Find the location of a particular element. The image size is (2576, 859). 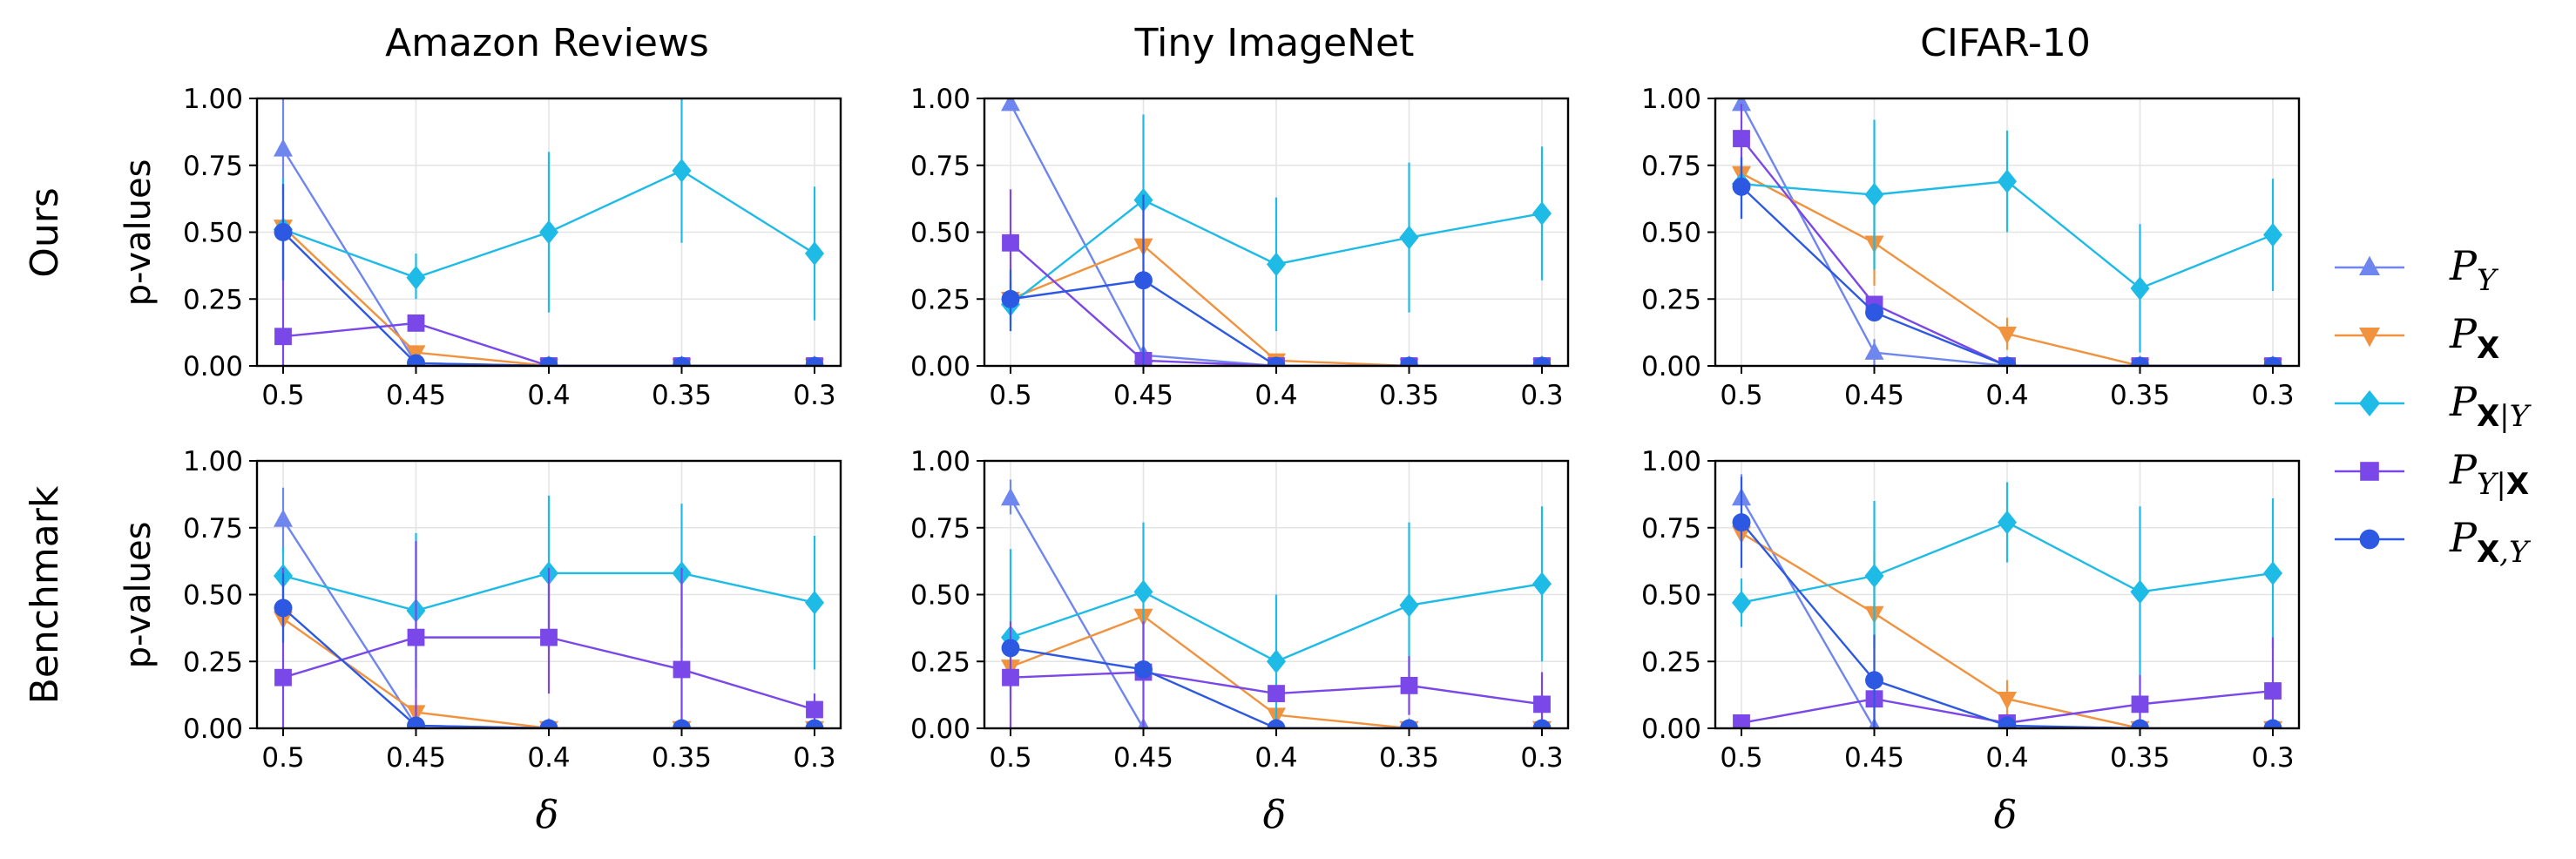

panel-1: 0.00 0.25 0.50 0.75 1.00 0.5 0.45 0.4 0.35 0.3 is located at coordinates (1240, 248).